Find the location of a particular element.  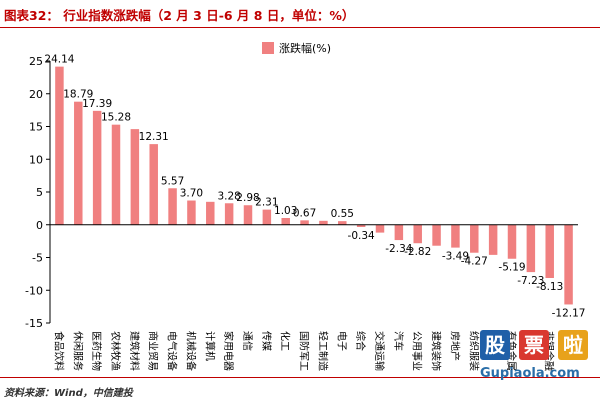

watermark-domain: Gupiaola.com is located at coordinates (530, 373).